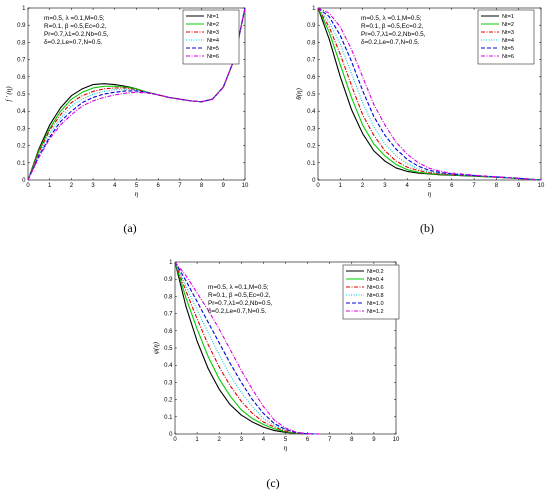 The width and height of the screenshot is (550, 495). I want to click on y-axis-label: θ(η), so click(299, 94).